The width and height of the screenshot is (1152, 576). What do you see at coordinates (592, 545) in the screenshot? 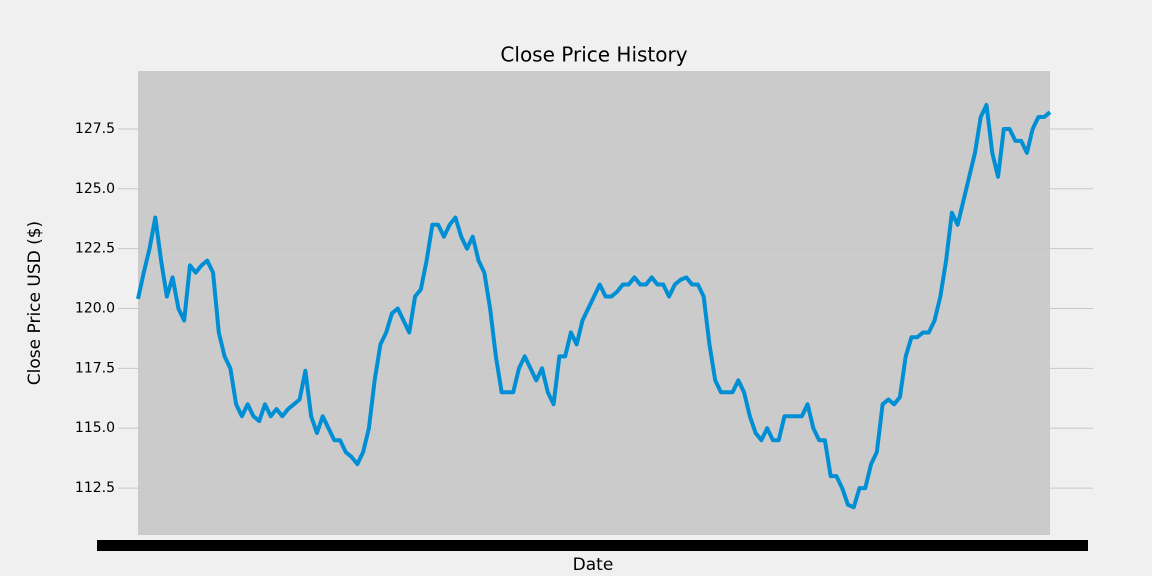
I see `x-tick-labels-overlap` at bounding box center [592, 545].